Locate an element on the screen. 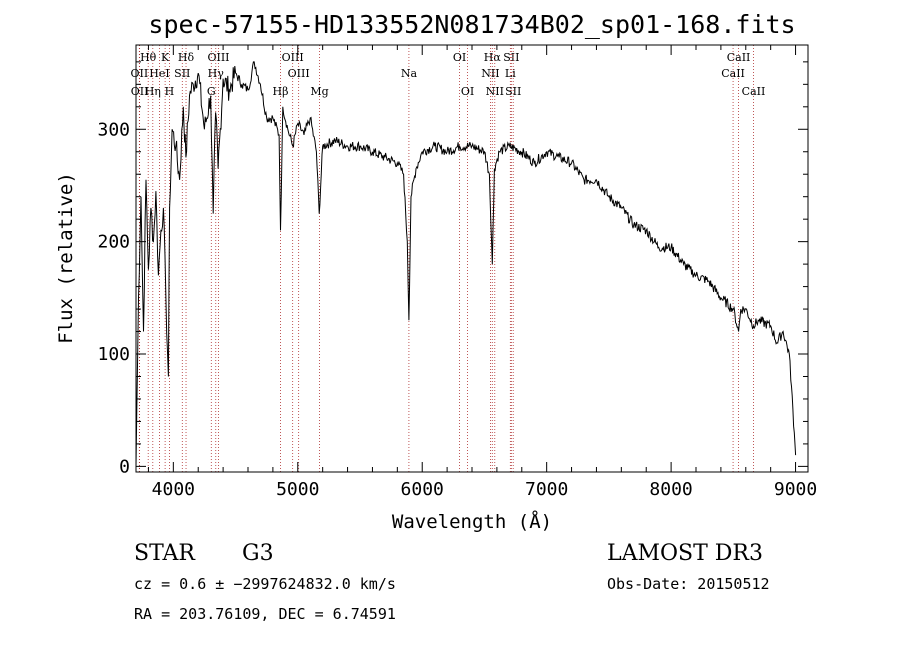 This screenshot has width=900, height=649. line-label-24: SII is located at coordinates (513, 91).